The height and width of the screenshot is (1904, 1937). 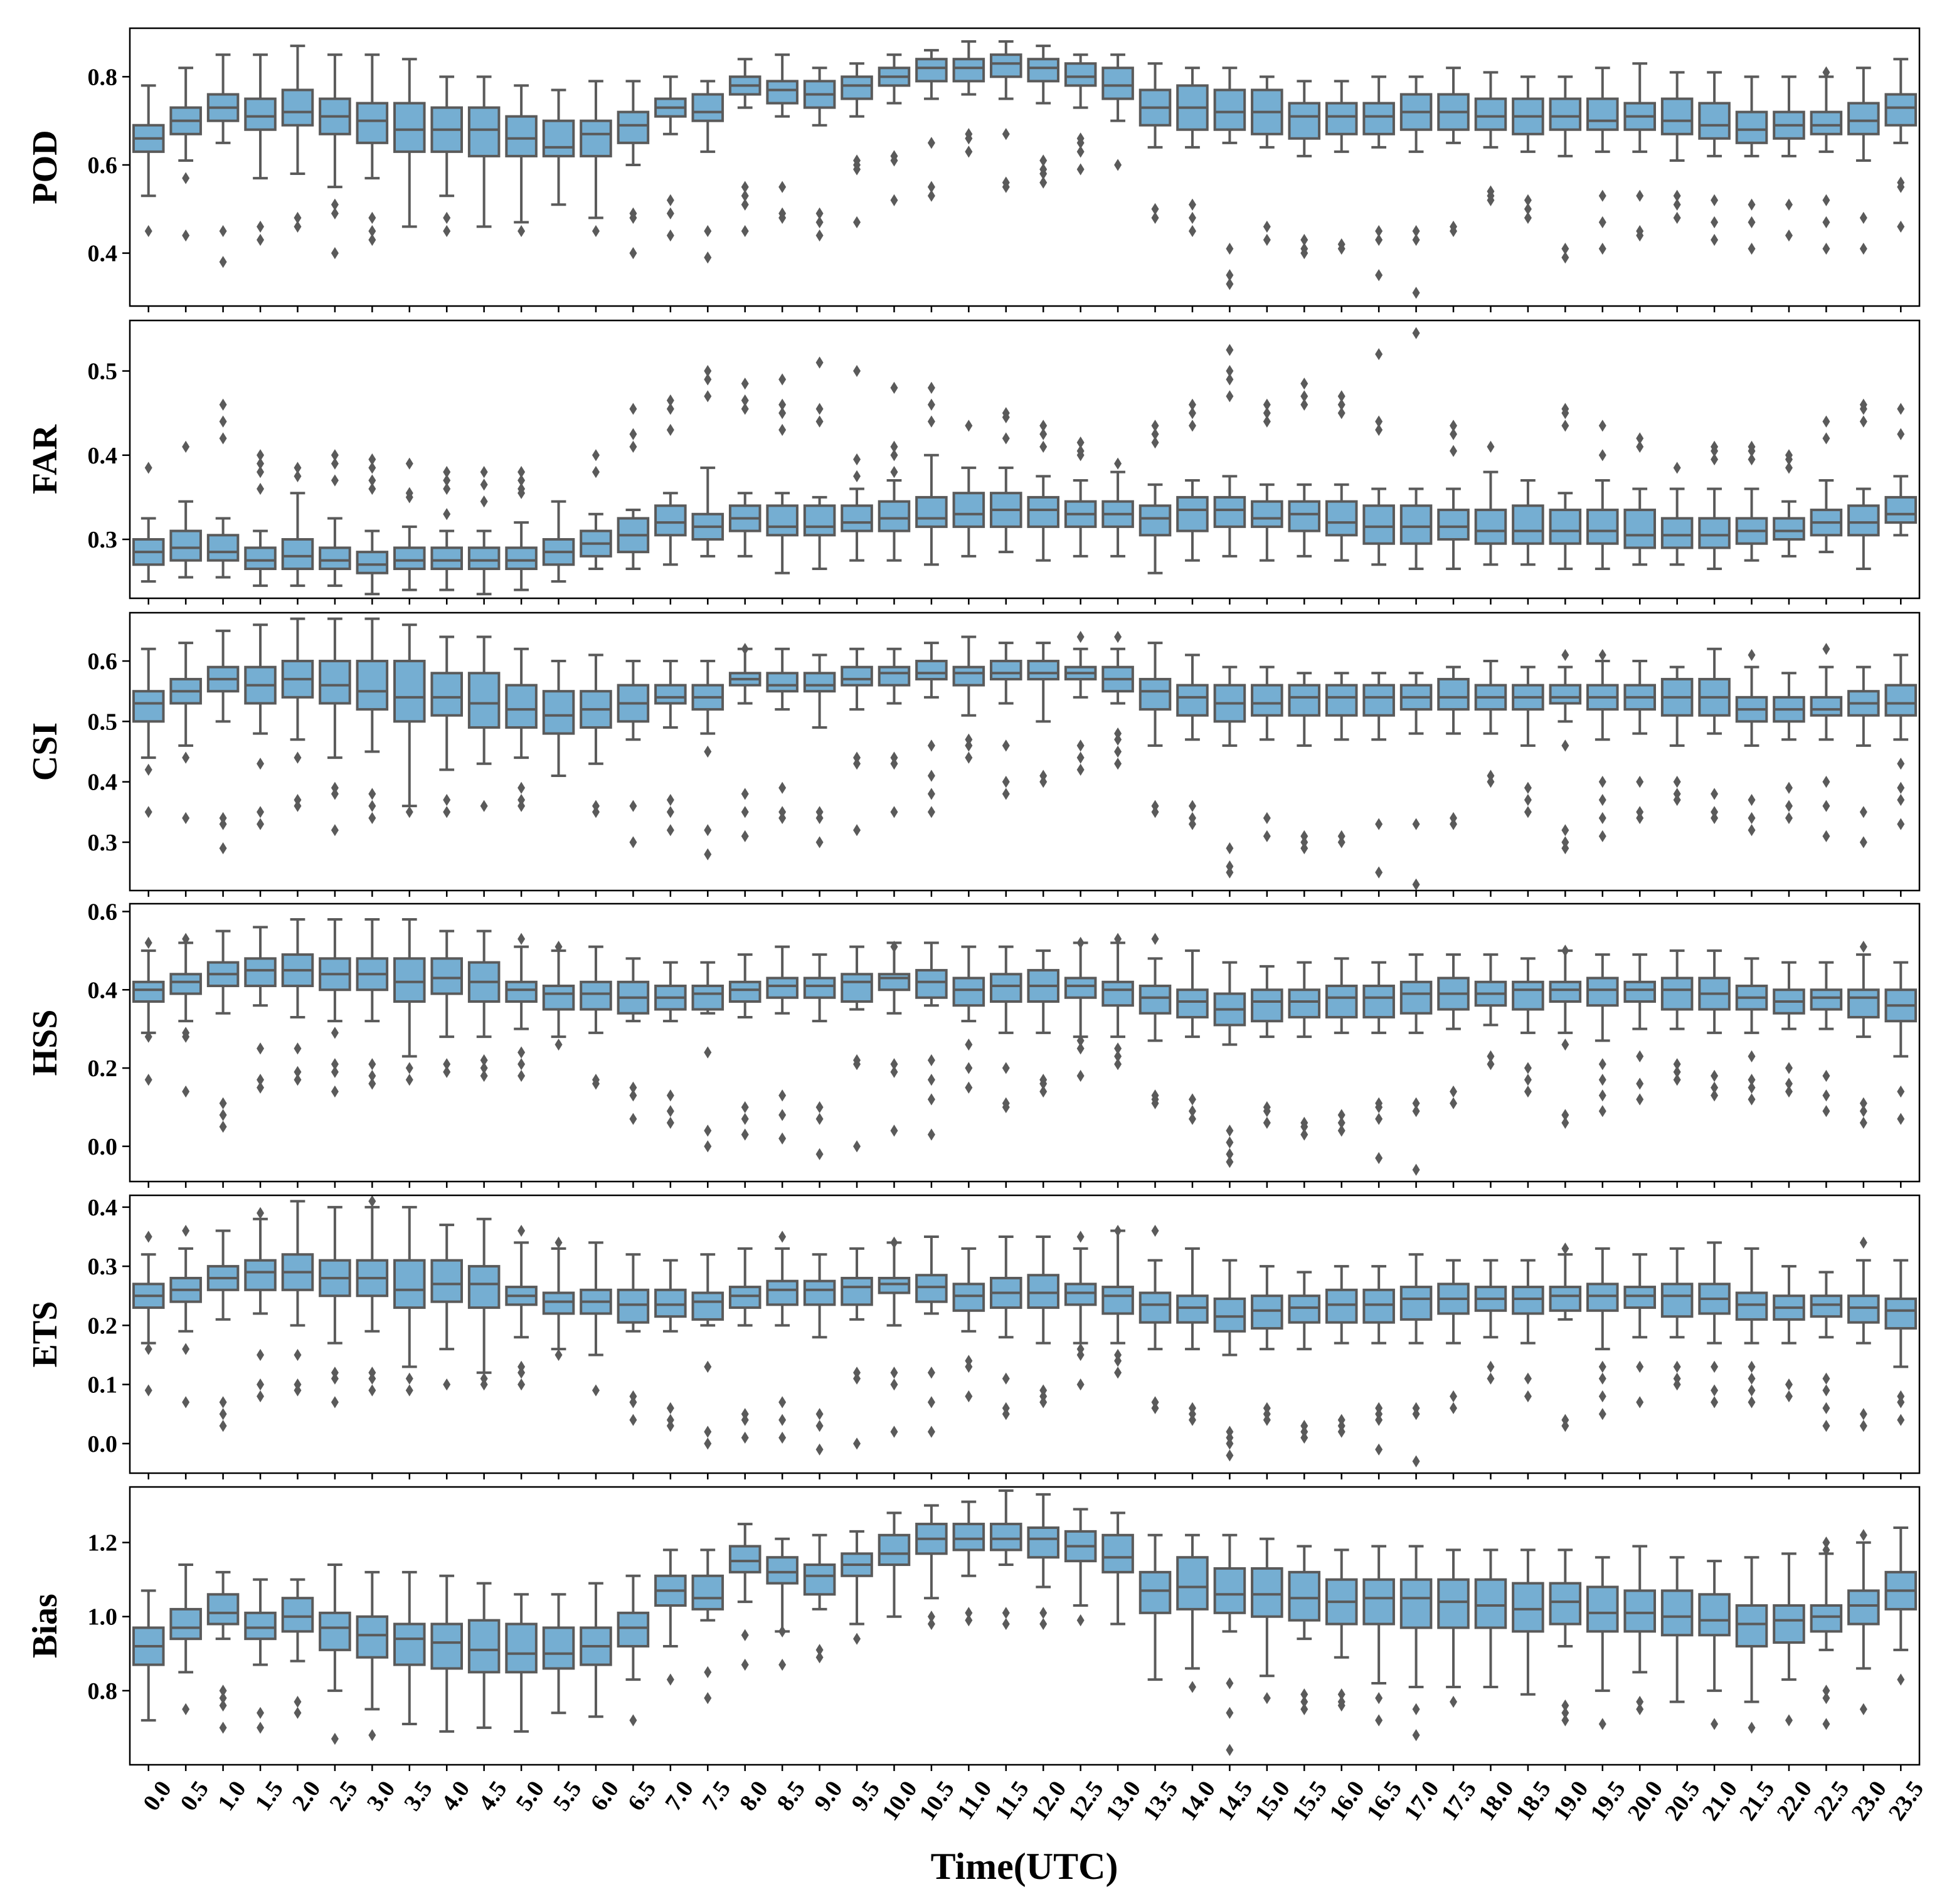 I want to click on panel-hss: 0.0 0.2 0.4 0.6 HSS, so click(x=973, y=1043).